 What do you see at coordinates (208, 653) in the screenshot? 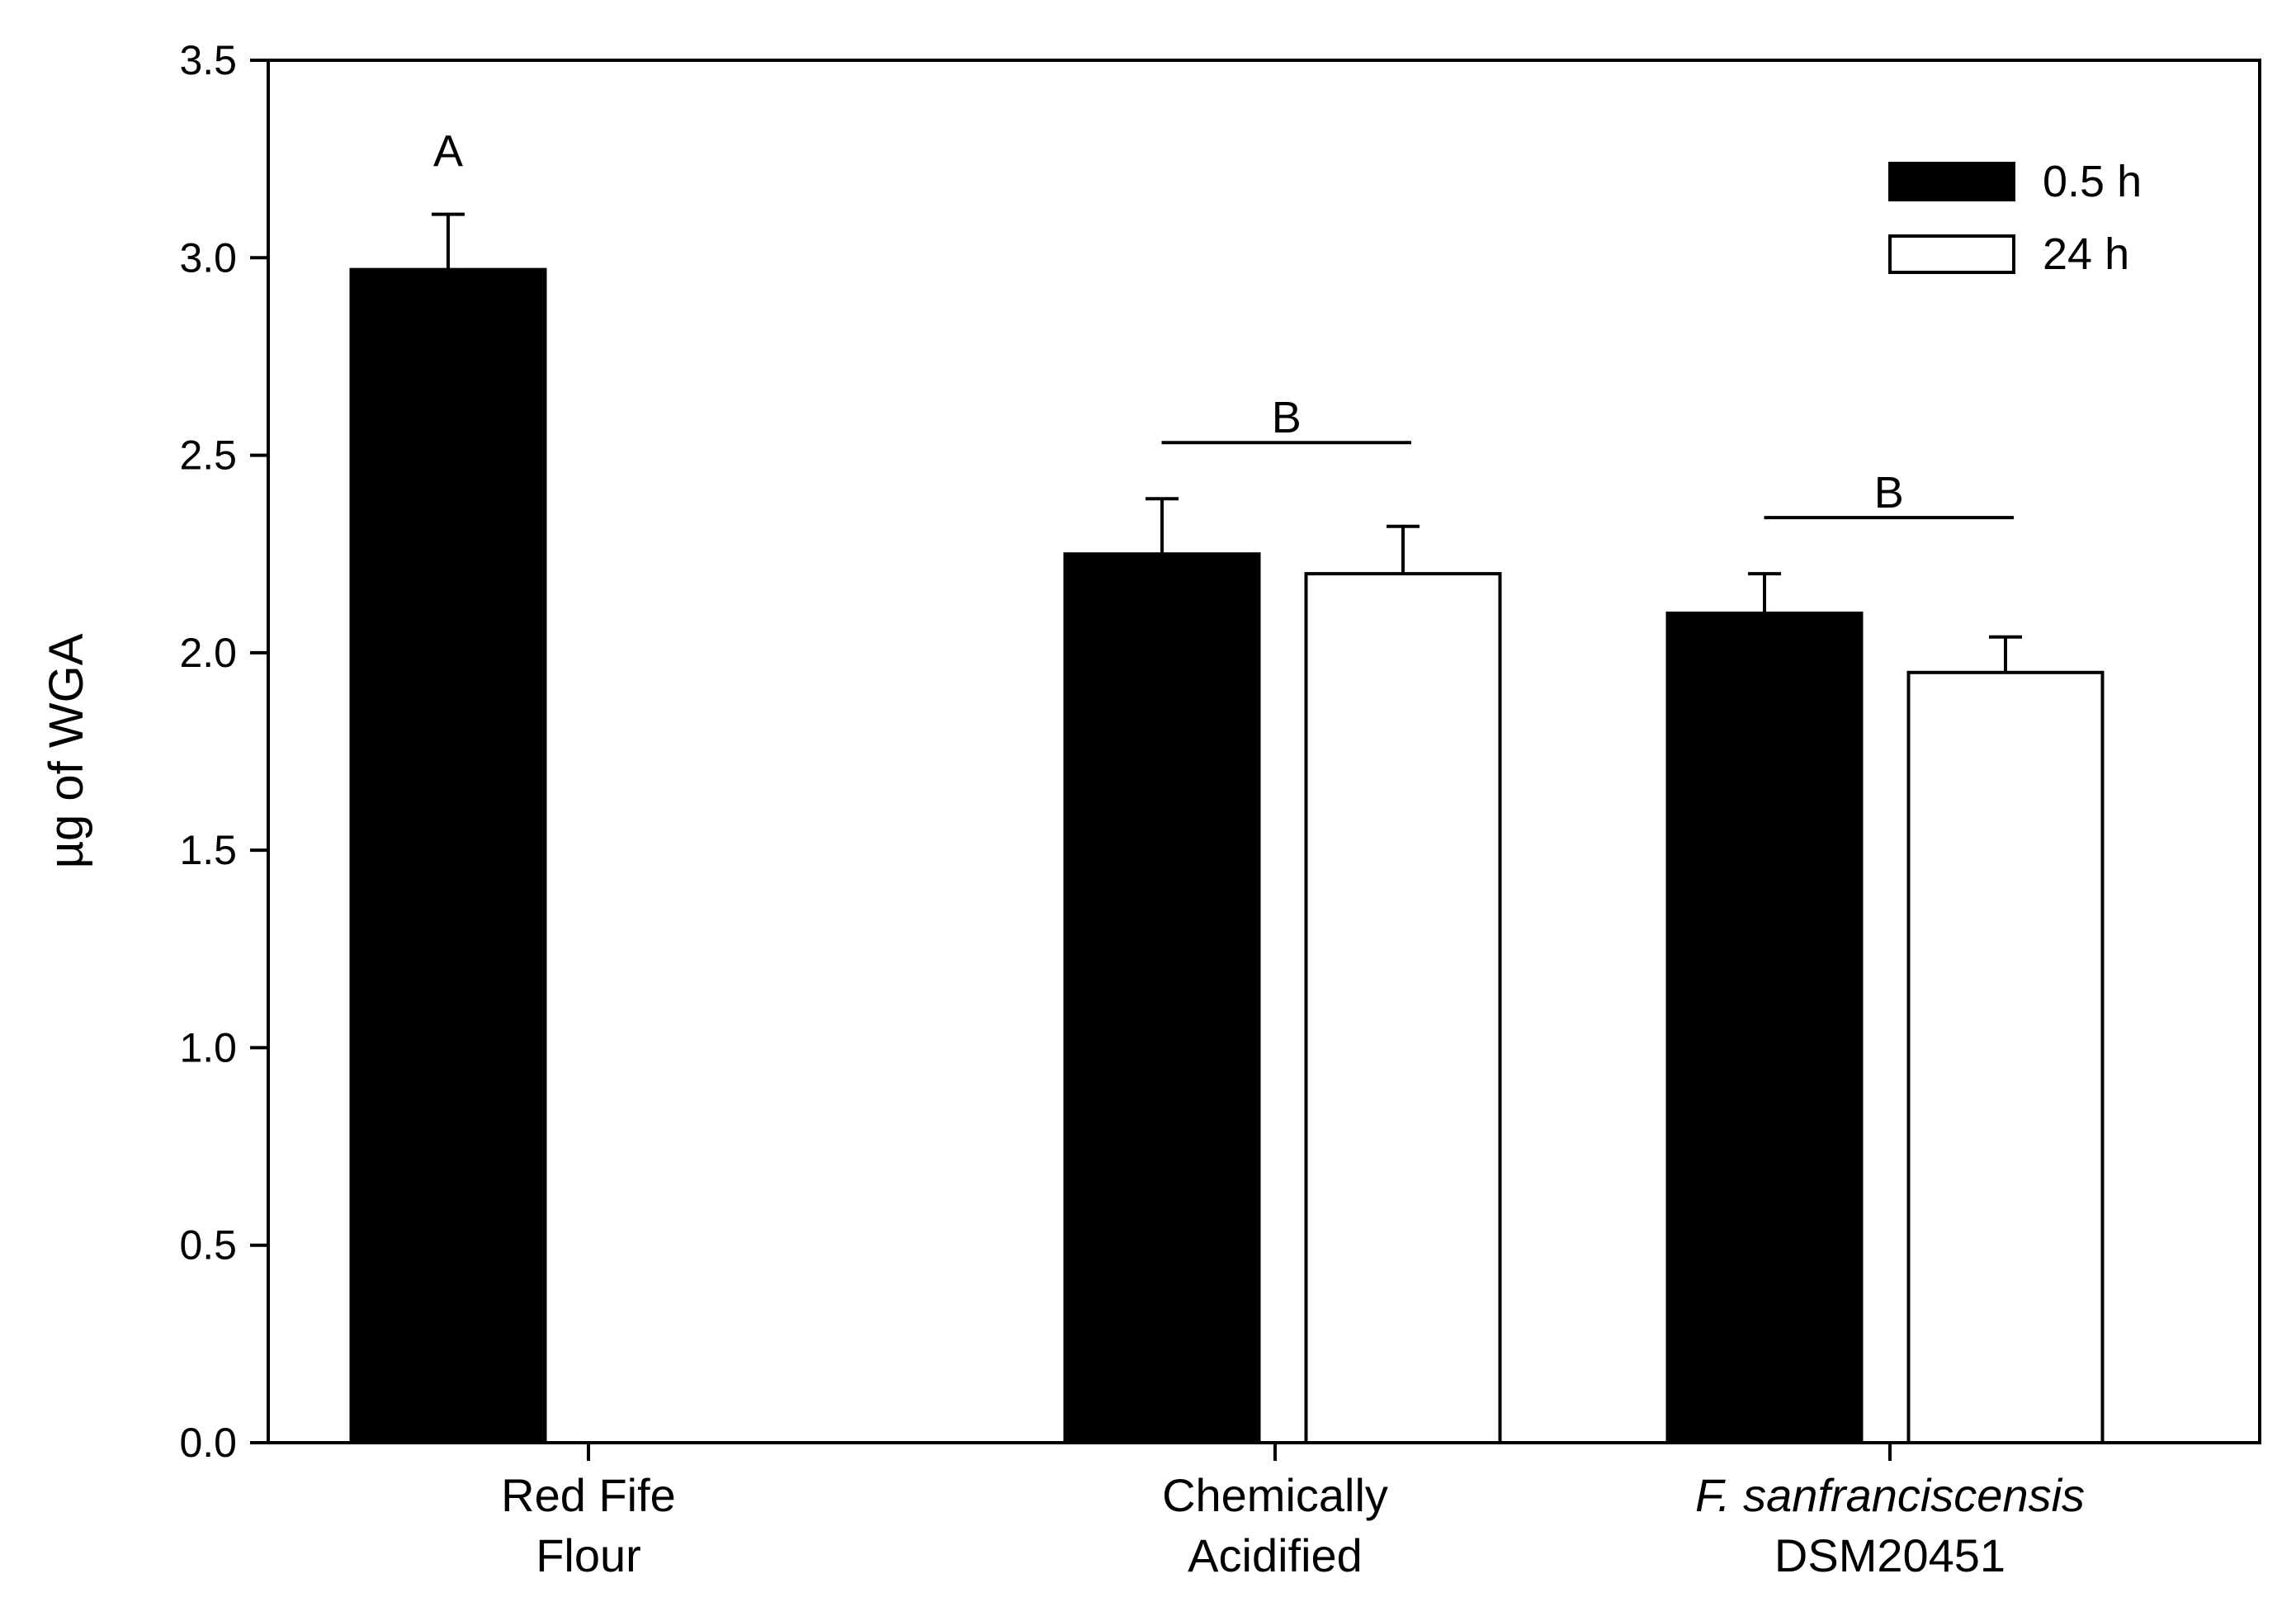
I see `y-tick-label: 2.0` at bounding box center [208, 653].